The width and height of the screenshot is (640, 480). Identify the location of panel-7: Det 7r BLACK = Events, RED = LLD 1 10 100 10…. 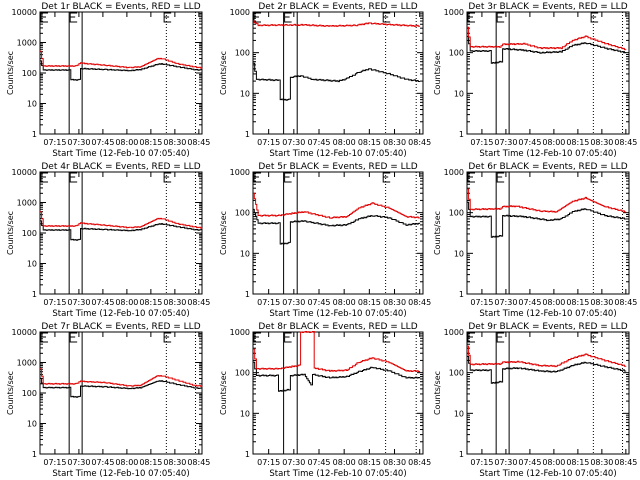
(108, 400).